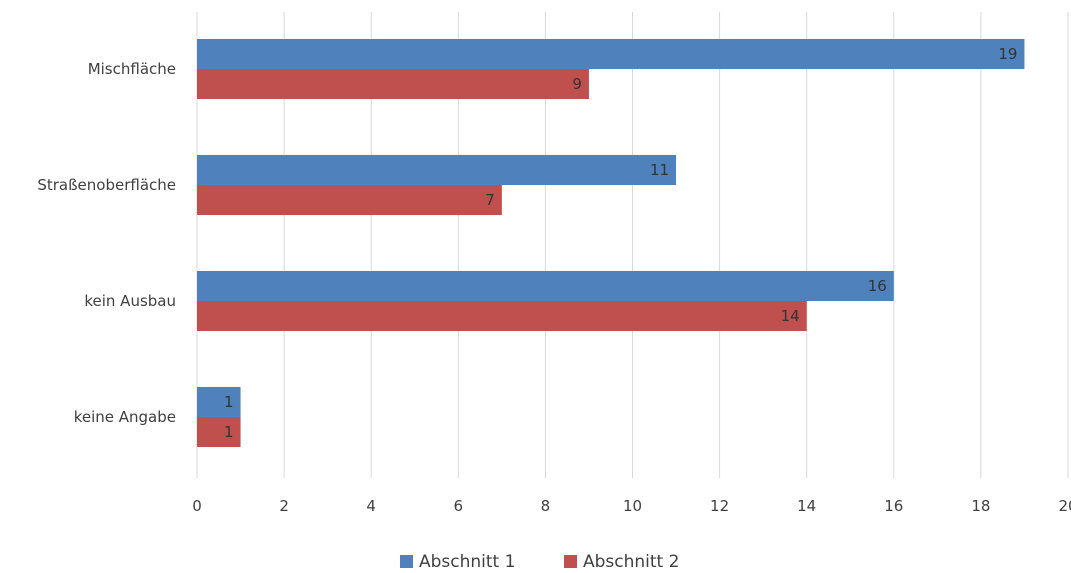 This screenshot has width=1071, height=573. I want to click on category-label: Mischfläche, so click(132, 69).